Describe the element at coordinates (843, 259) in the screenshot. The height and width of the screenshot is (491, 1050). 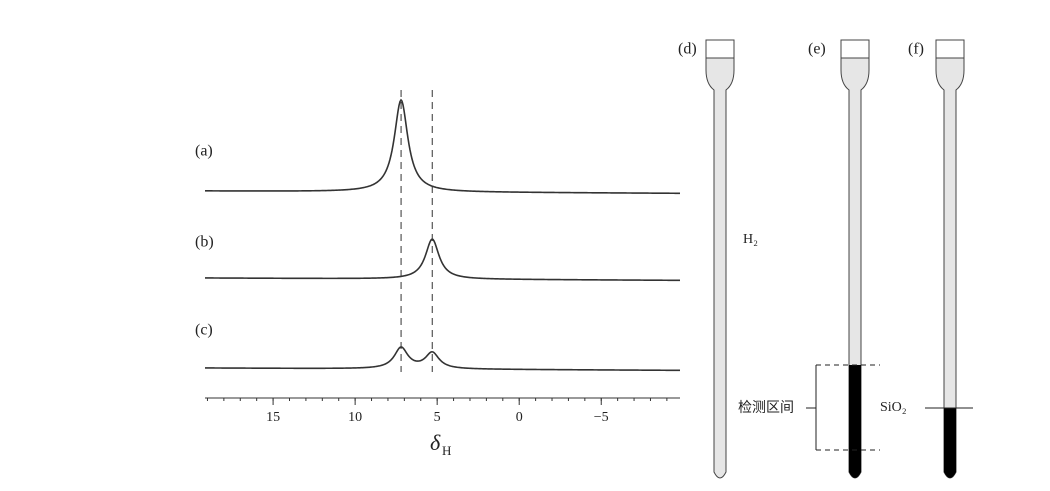
I see `tube-e` at that location.